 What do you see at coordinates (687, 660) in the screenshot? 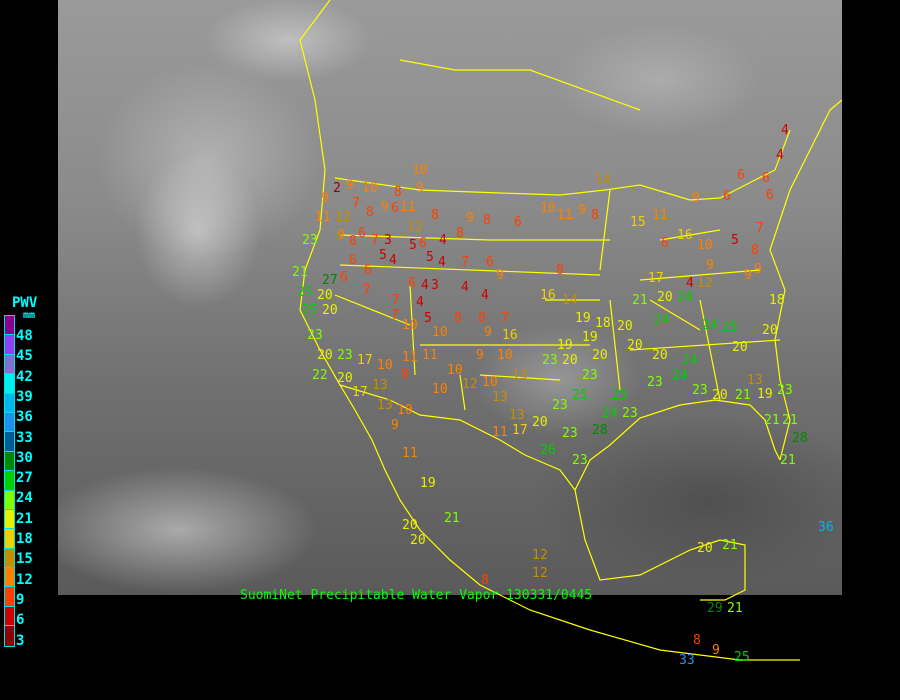
I see `station-pwv-value: 33` at bounding box center [687, 660].